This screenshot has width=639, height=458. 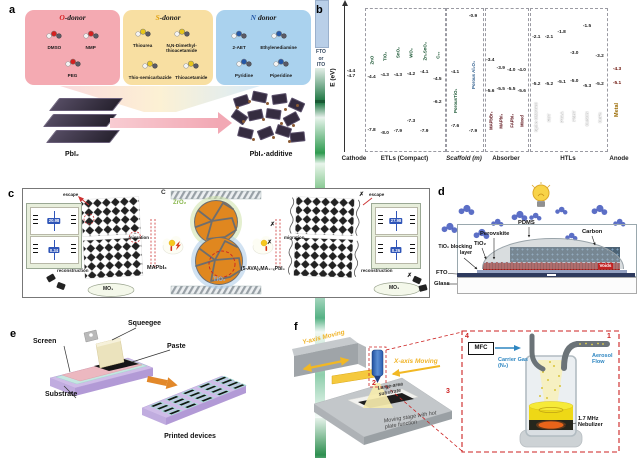 I want to click on cathode-wf-line, so click(x=321, y=49).